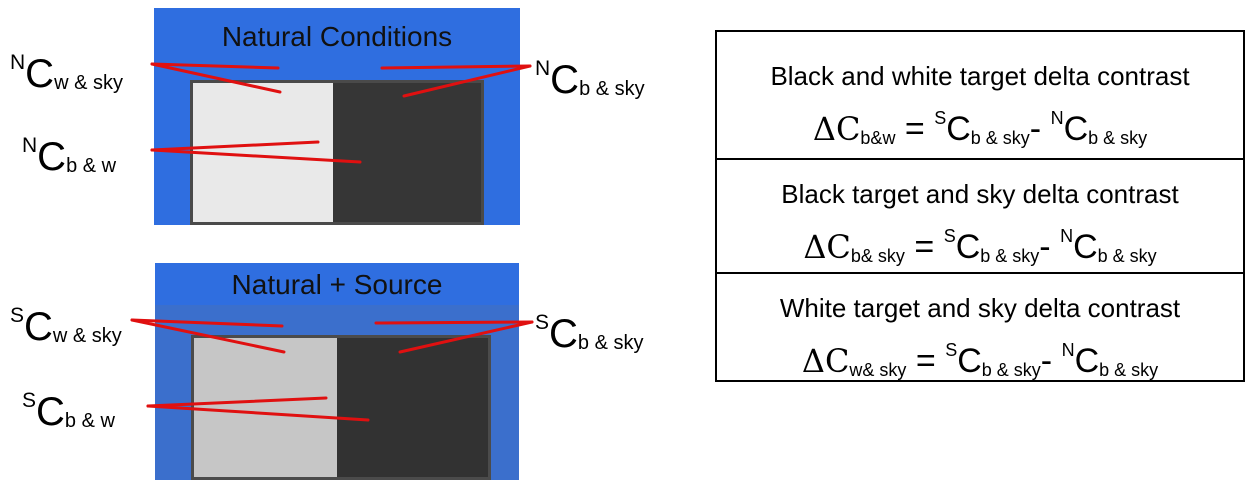  I want to click on label-natural-b-w: NCb & w, so click(69, 156).